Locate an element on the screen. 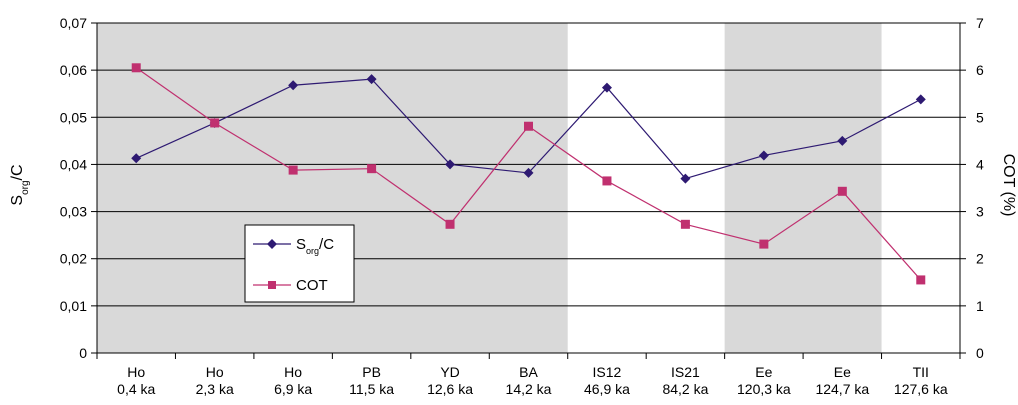  x-tick-label-5-line1: BA is located at coordinates (528, 372).